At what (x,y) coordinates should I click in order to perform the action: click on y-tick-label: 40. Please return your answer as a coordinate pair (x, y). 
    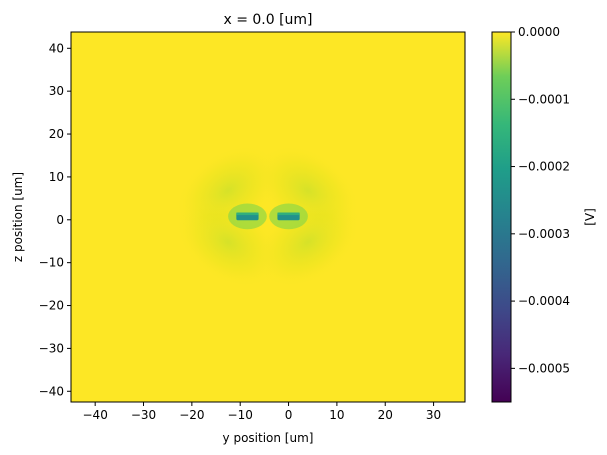
    Looking at the image, I should click on (56, 48).